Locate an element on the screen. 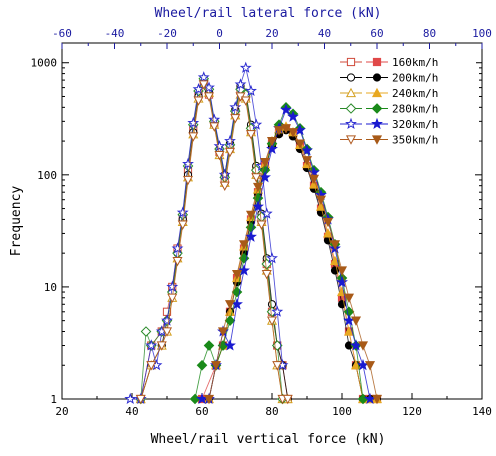 This screenshot has width=496, height=456. y-tick-label: 1000 is located at coordinates (44, 63).